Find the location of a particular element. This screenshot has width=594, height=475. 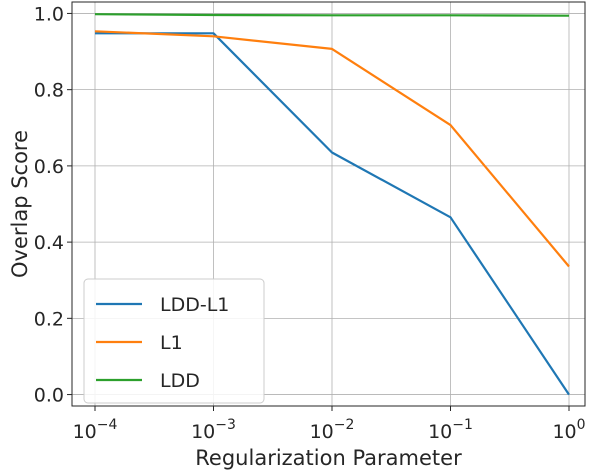

y-tick-label: 0.4 is located at coordinates (49, 243).